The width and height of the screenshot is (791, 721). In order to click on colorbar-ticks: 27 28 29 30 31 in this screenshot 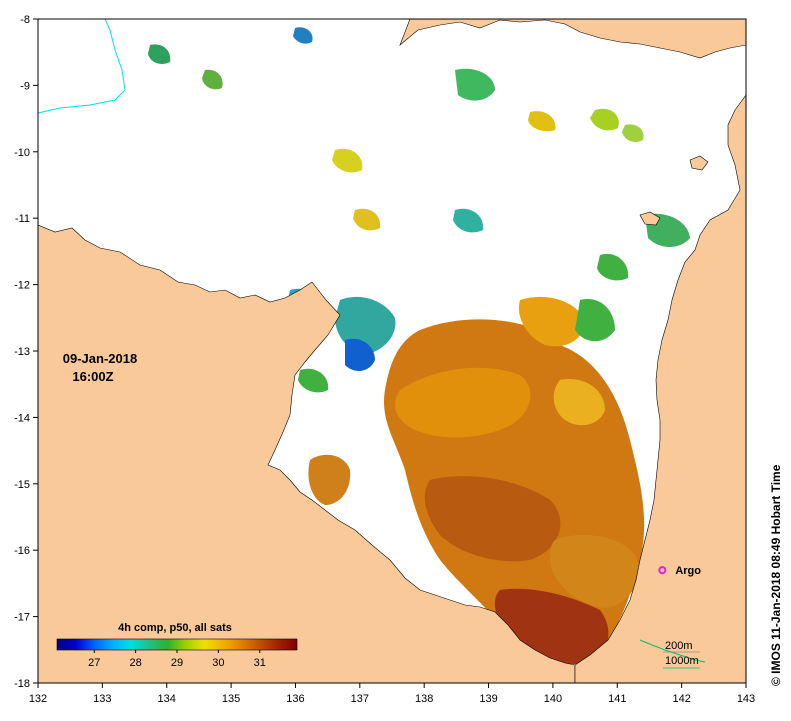, I will do `click(177, 659)`.